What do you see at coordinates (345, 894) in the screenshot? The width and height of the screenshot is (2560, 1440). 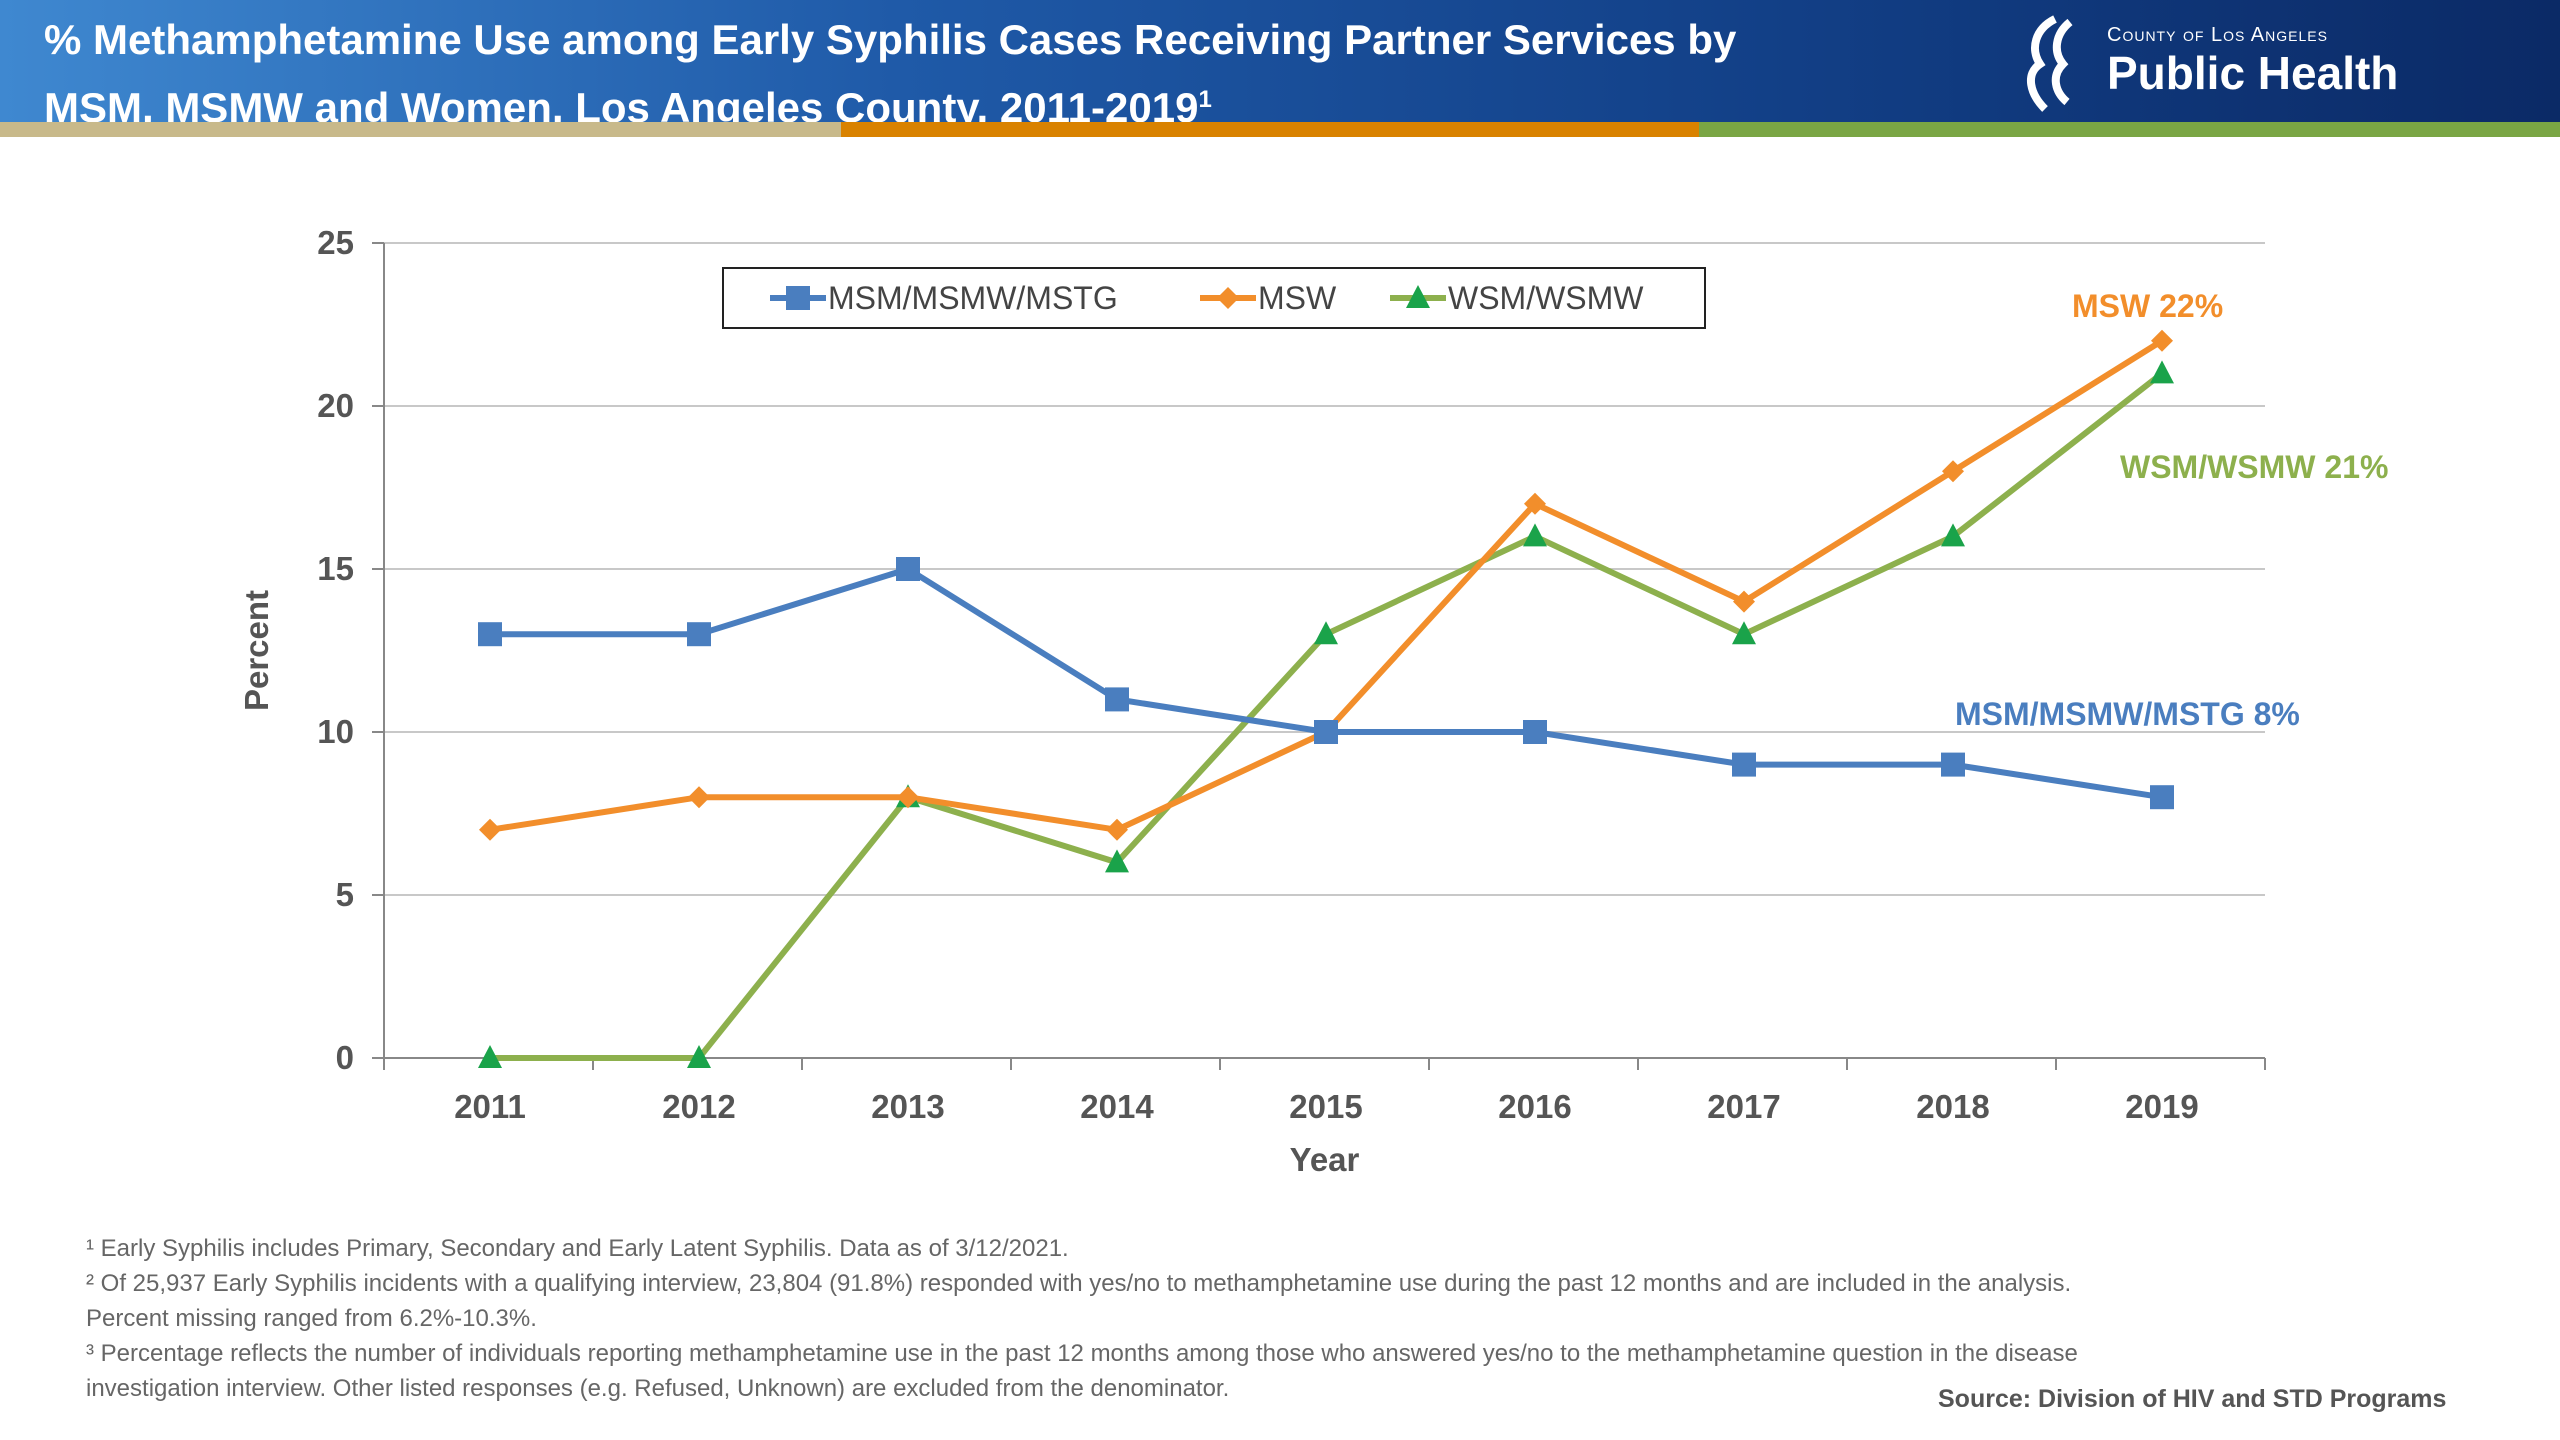 I see `y-tick-label: 5` at bounding box center [345, 894].